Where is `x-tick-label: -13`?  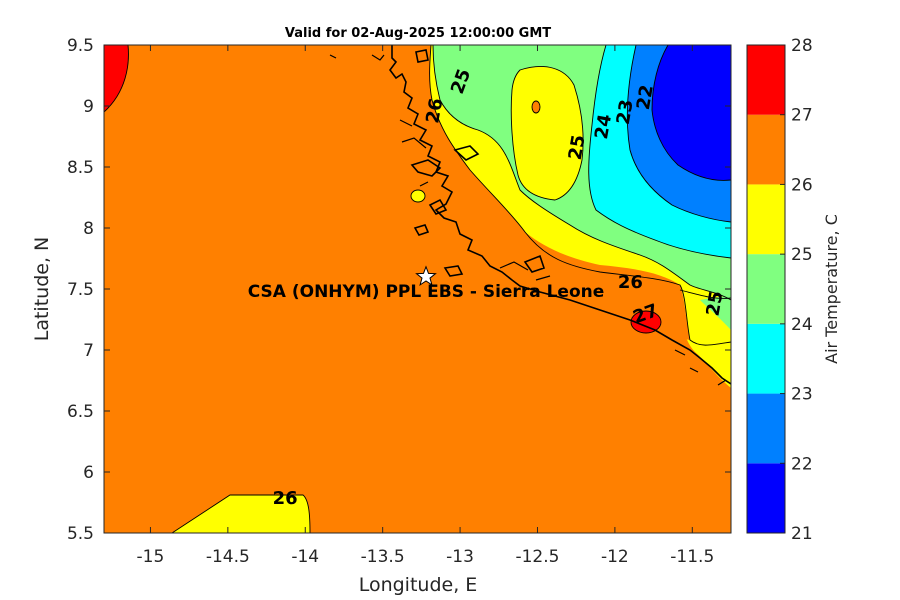 x-tick-label: -13 is located at coordinates (460, 557).